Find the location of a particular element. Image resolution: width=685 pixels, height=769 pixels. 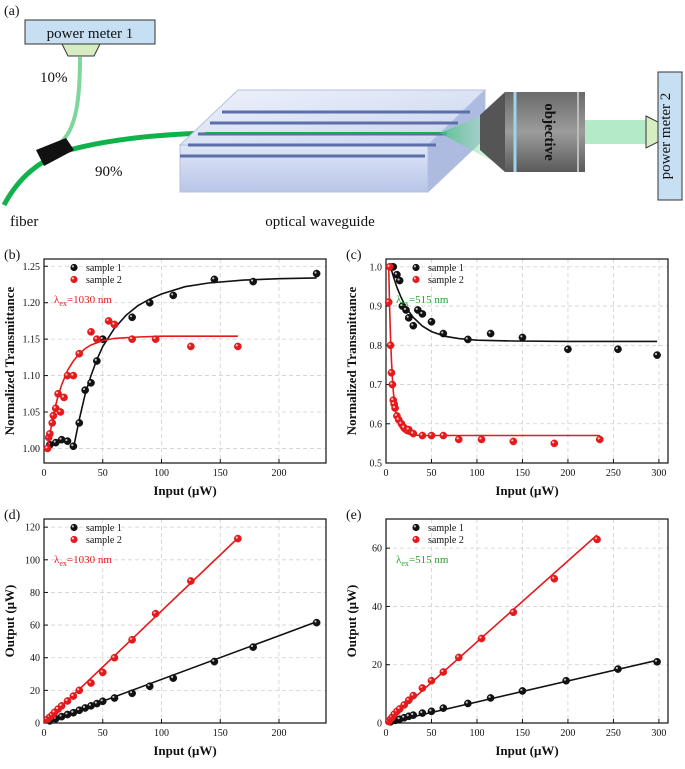

y-tick-label: 120 is located at coordinates (32, 528).